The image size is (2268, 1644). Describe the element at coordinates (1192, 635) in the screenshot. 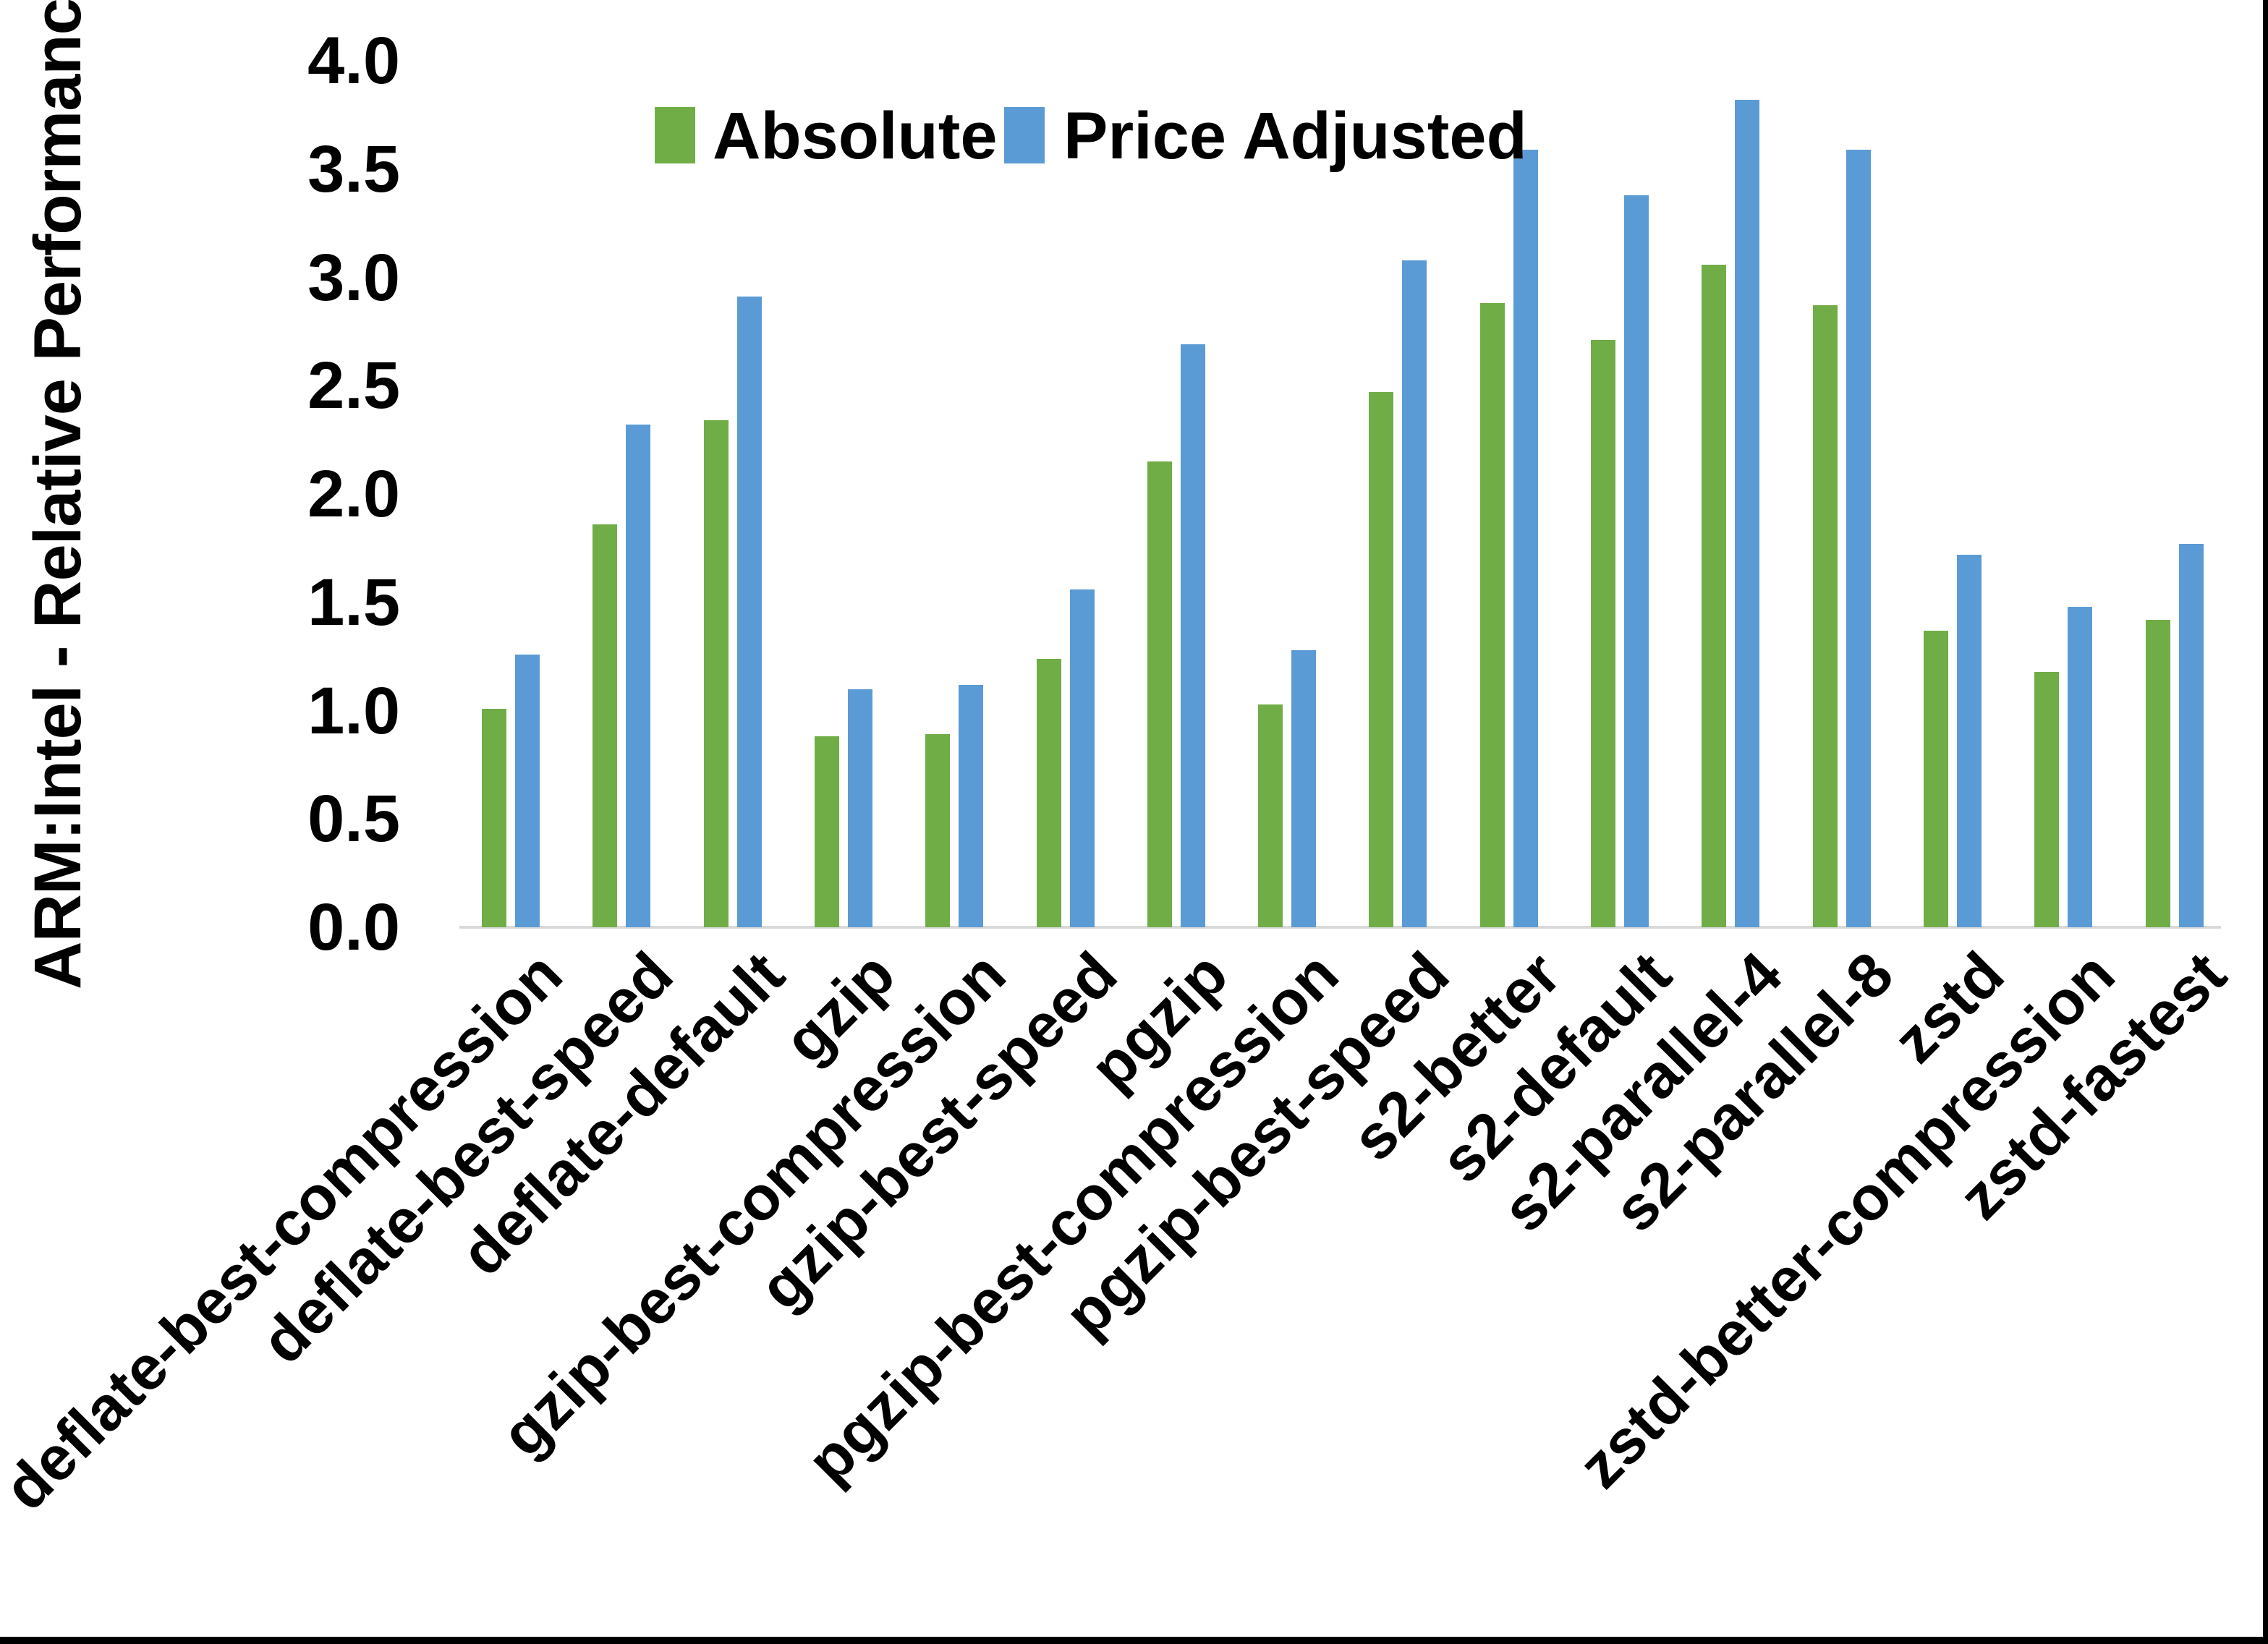

I see `bar-price-adjusted-pgzip` at that location.